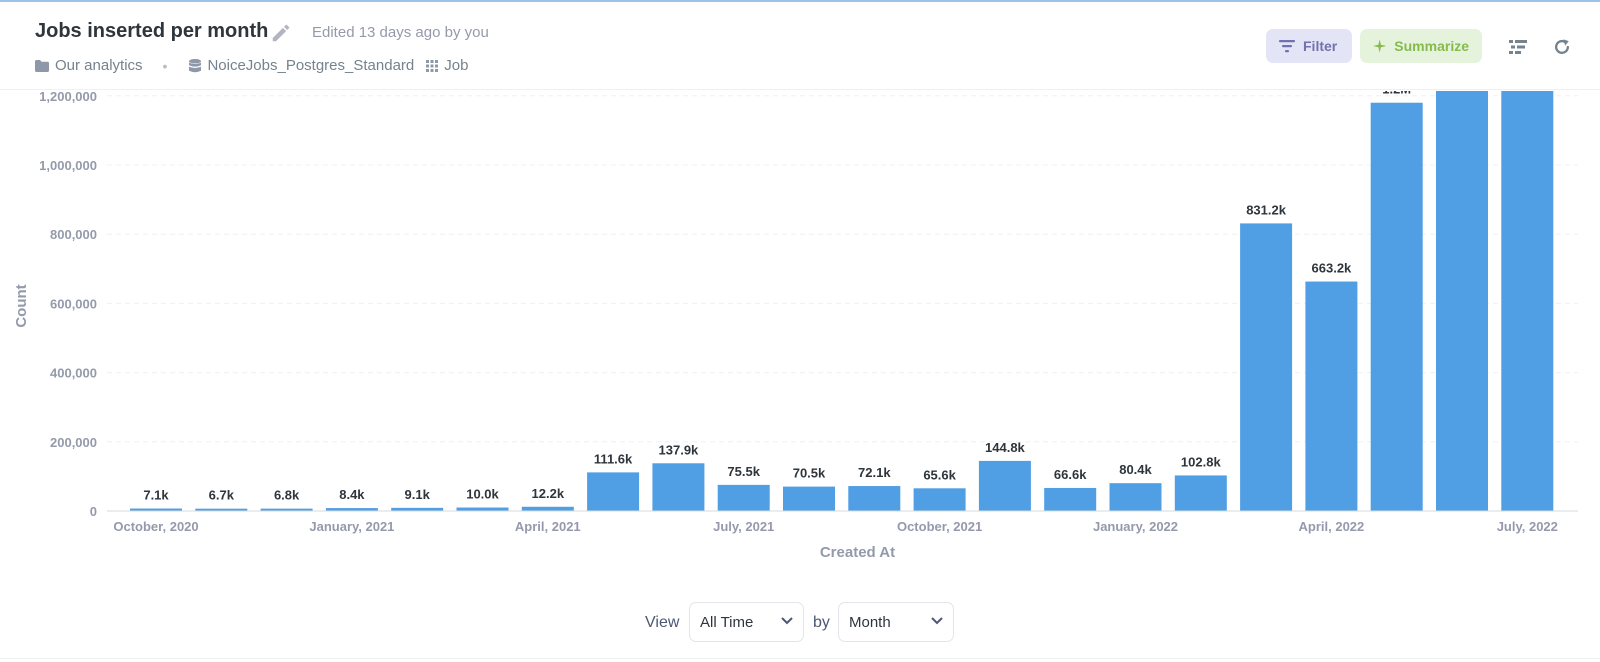  I want to click on time-controls: View All Time by Month, so click(800, 624).